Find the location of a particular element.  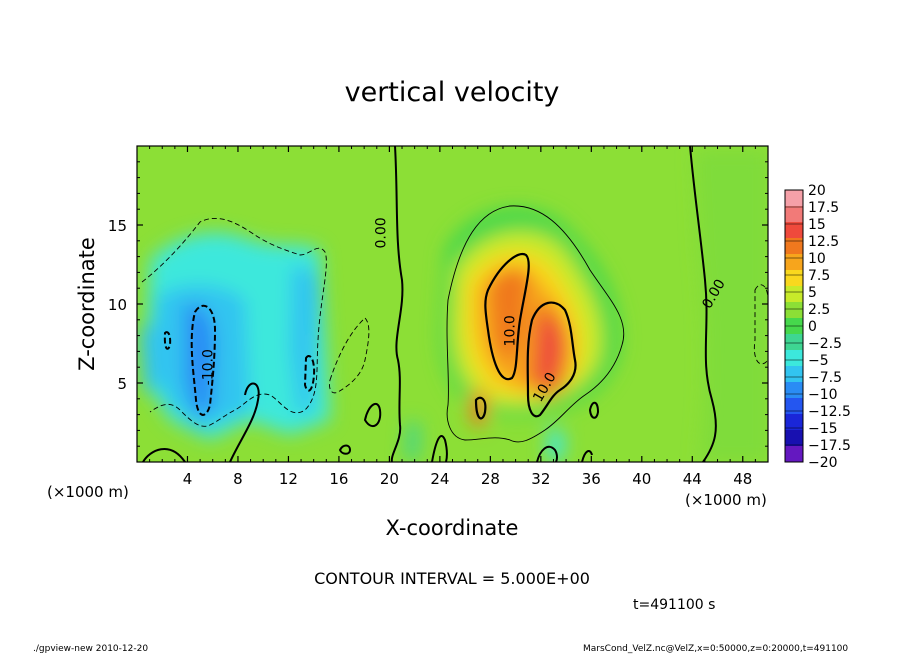

x-tick-label: 16 is located at coordinates (338, 479).